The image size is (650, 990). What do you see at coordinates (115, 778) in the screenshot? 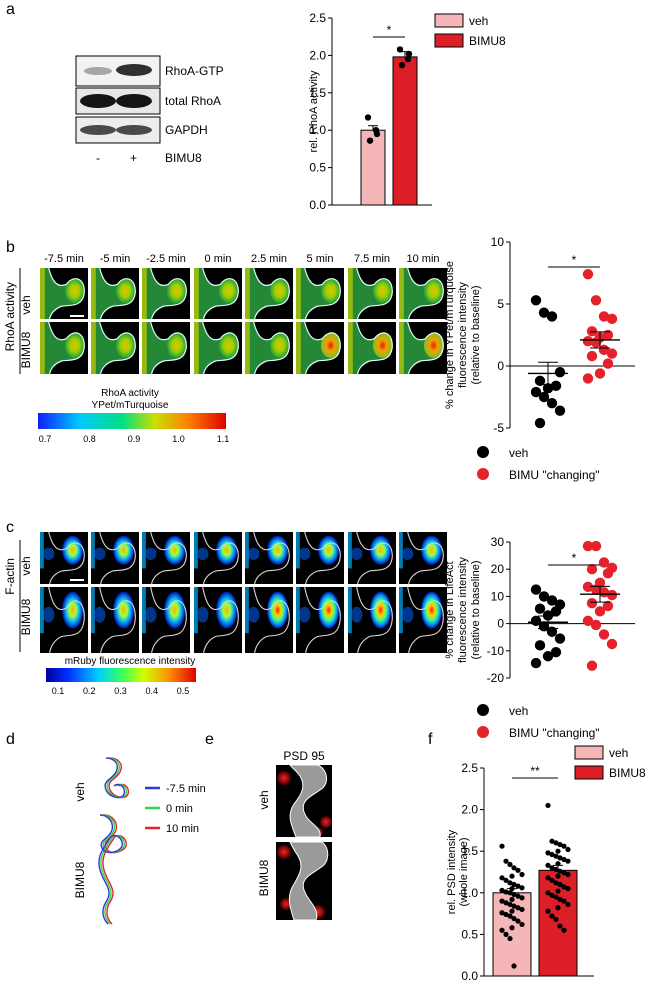
I see `outline-blue` at bounding box center [115, 778].